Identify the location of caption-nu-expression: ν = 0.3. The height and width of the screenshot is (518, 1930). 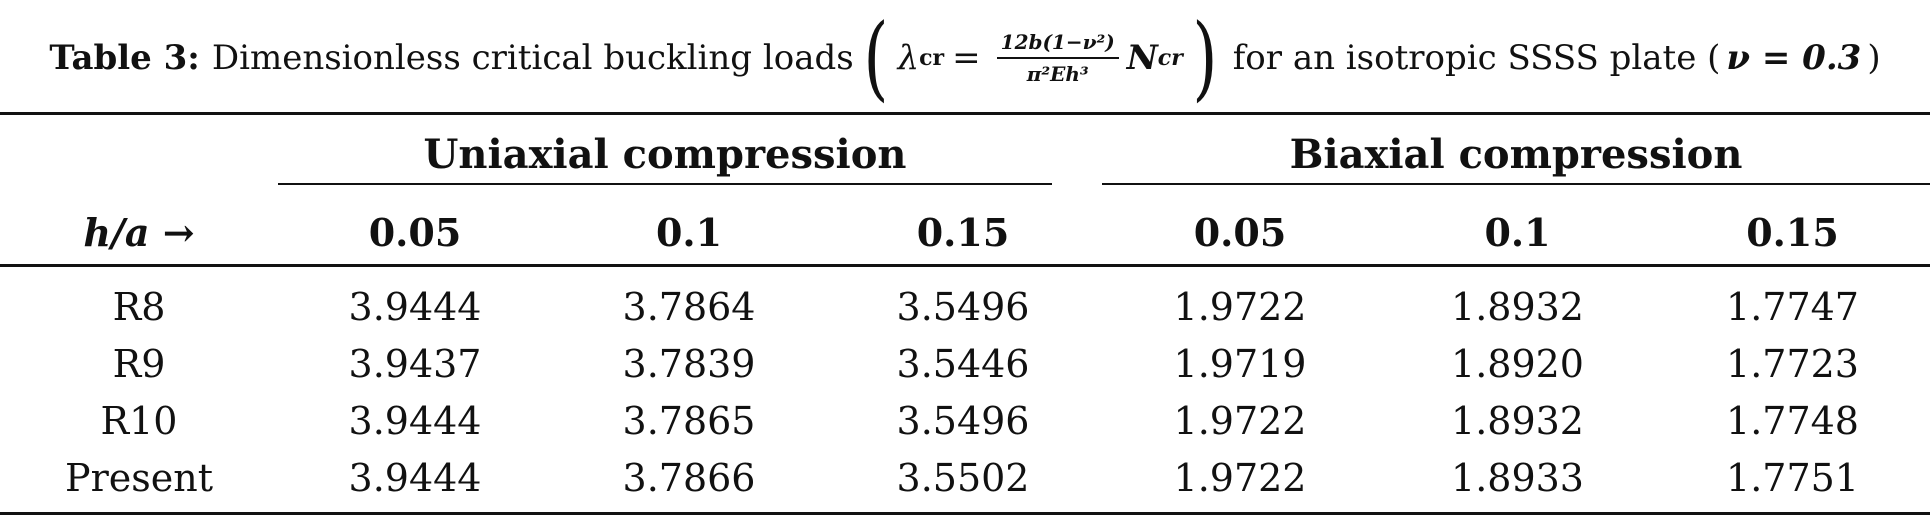
(1794, 58).